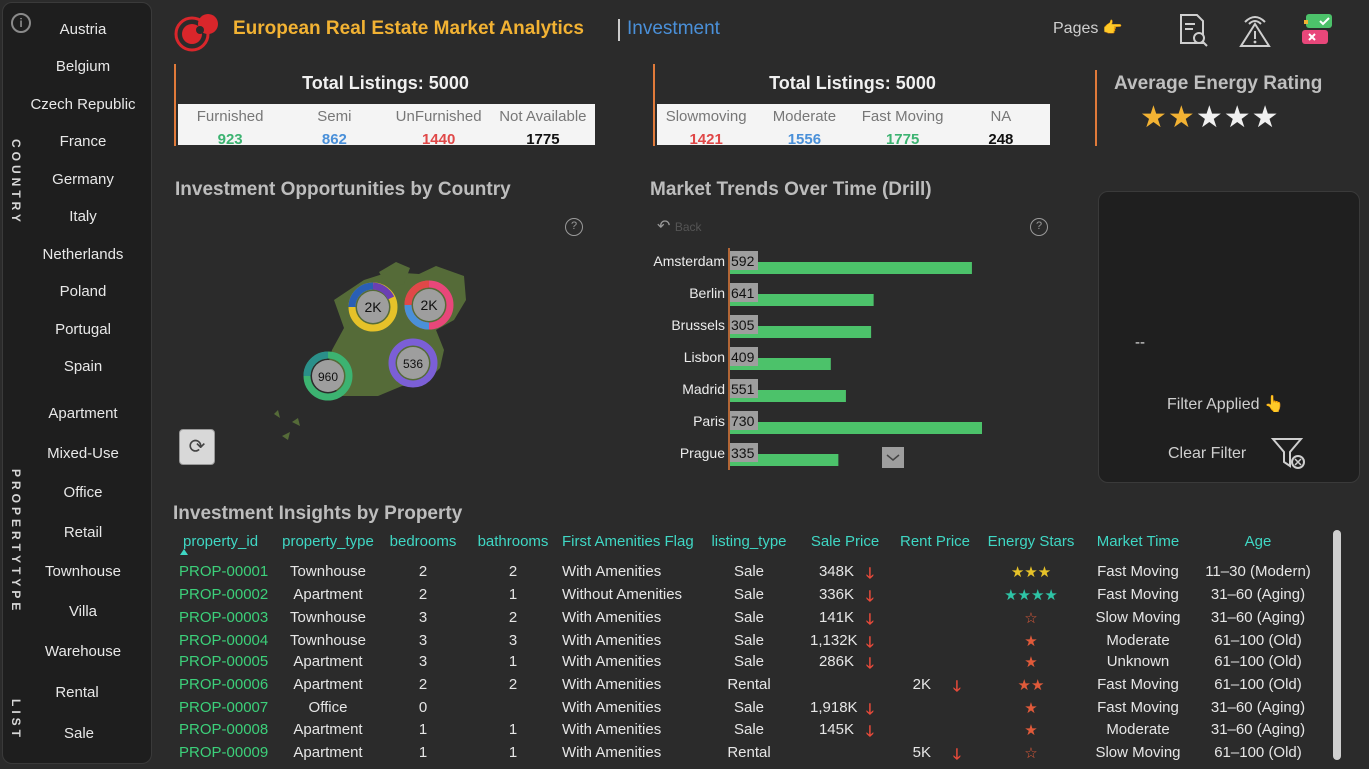 The height and width of the screenshot is (769, 1369). What do you see at coordinates (224, 617) in the screenshot?
I see `cell-id: PROP-00003` at bounding box center [224, 617].